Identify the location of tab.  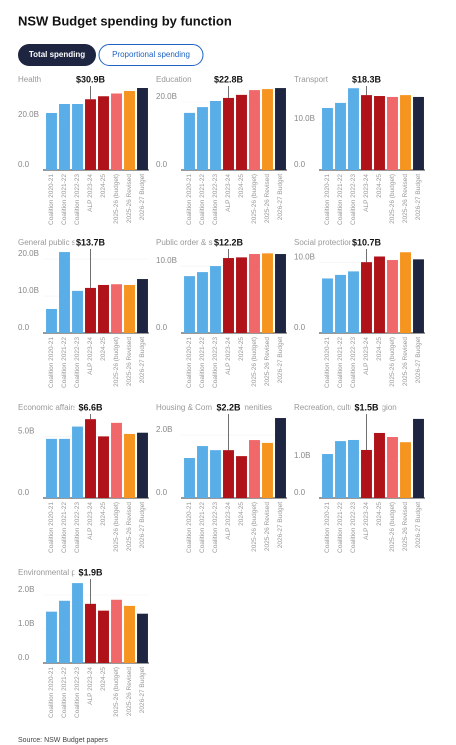
(151, 55).